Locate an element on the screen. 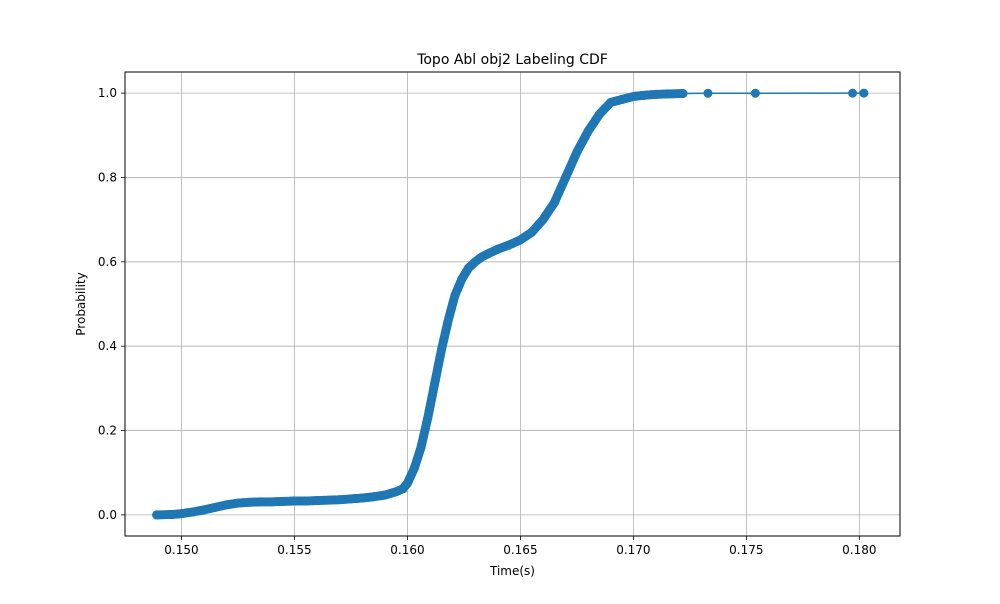 The image size is (1000, 604). y-tick-label: 0.4 is located at coordinates (107, 346).